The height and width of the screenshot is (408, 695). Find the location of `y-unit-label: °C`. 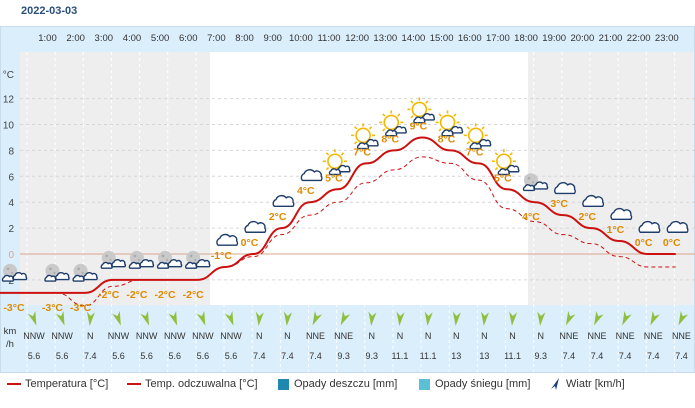

y-unit-label: °C is located at coordinates (8, 75).